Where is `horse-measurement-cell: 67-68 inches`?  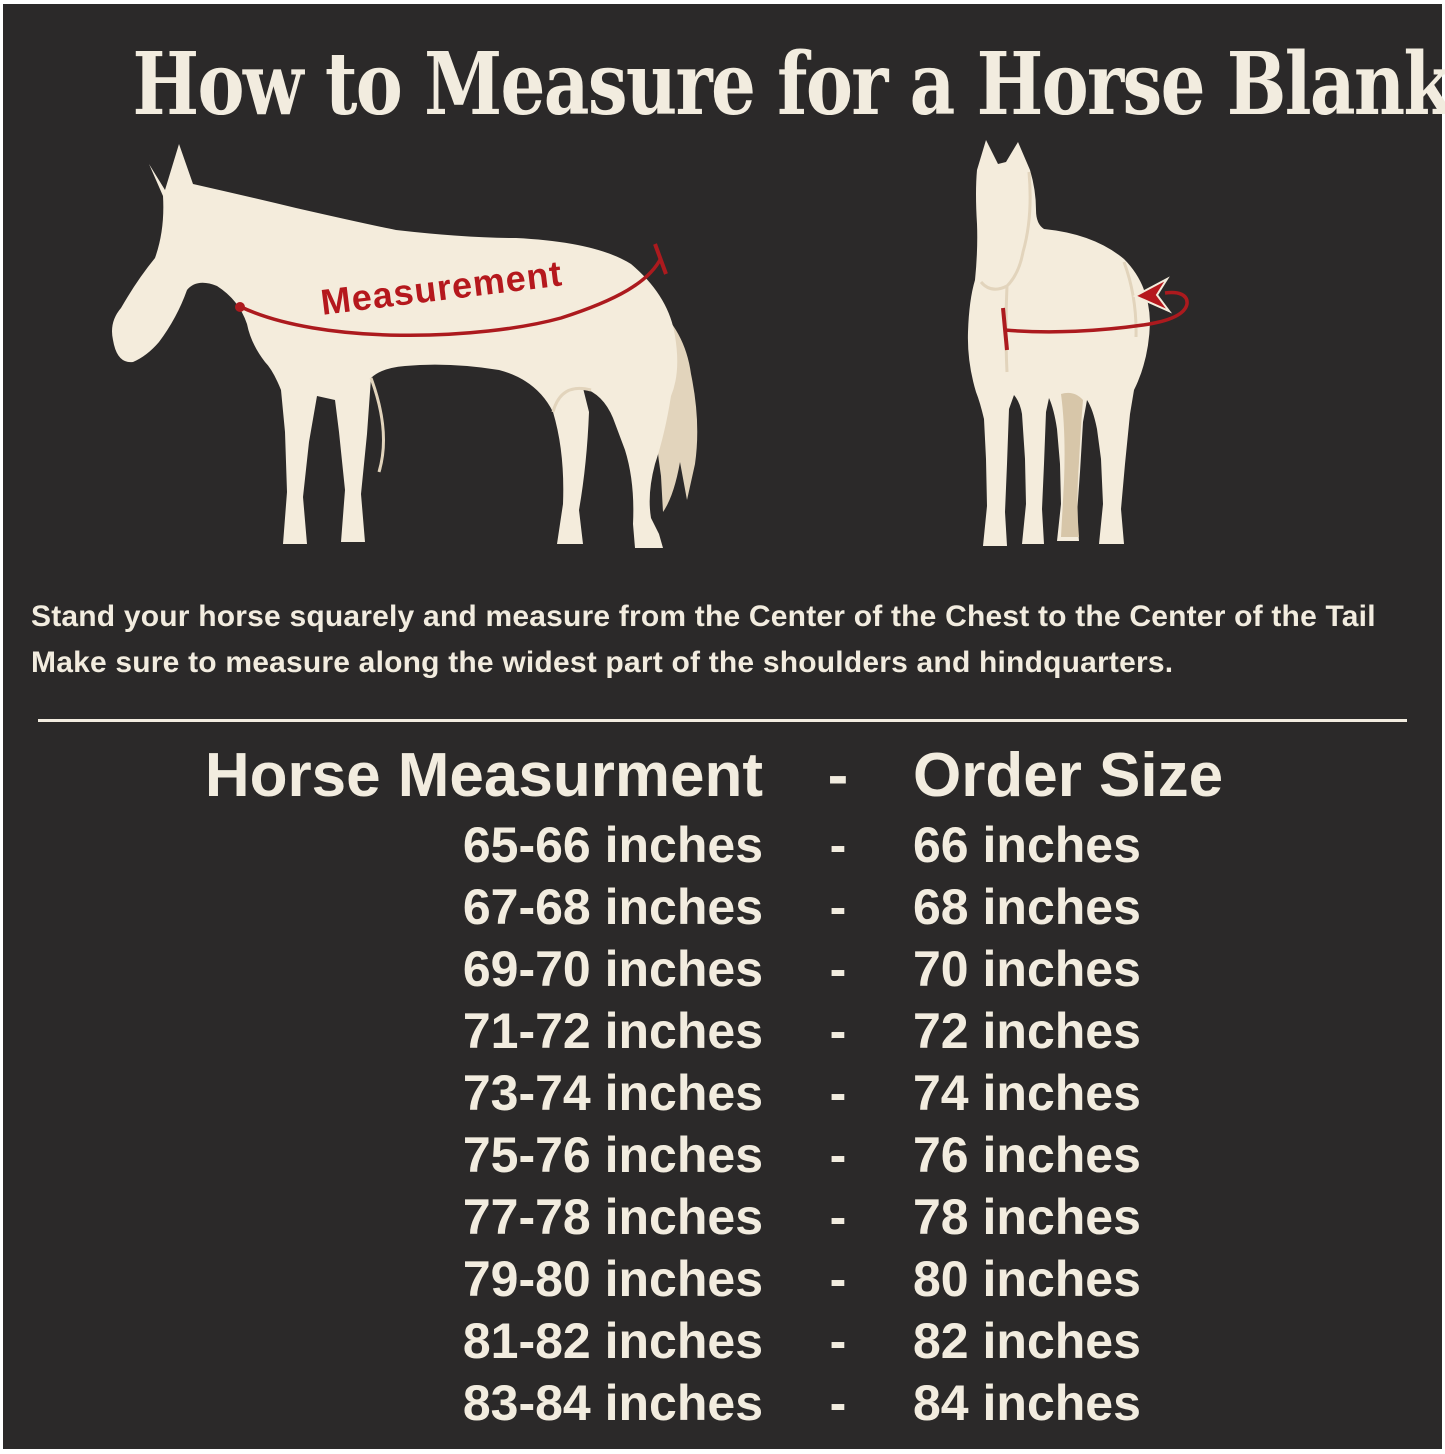
horse-measurement-cell: 67-68 inches is located at coordinates (612, 907).